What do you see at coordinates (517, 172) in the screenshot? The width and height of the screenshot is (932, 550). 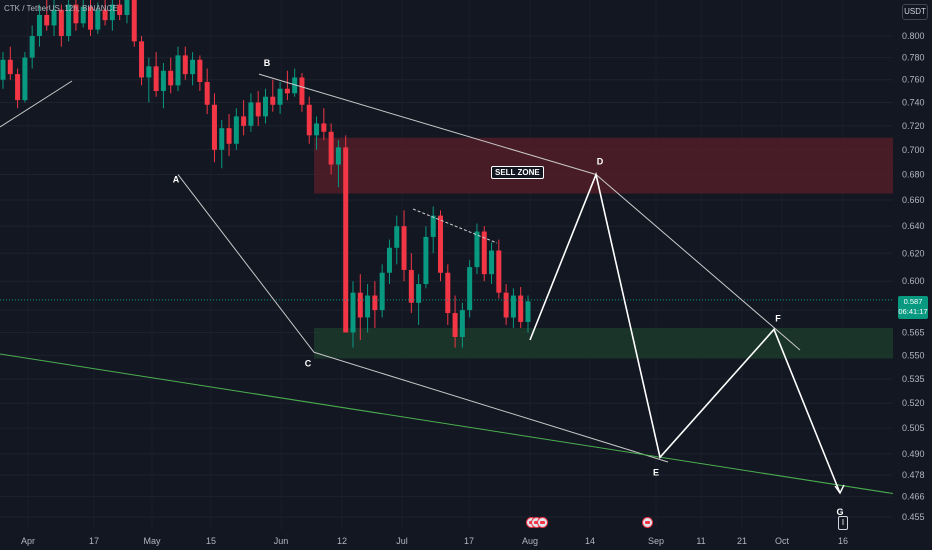 I see `sell-zone-label: SELL ZONE` at bounding box center [517, 172].